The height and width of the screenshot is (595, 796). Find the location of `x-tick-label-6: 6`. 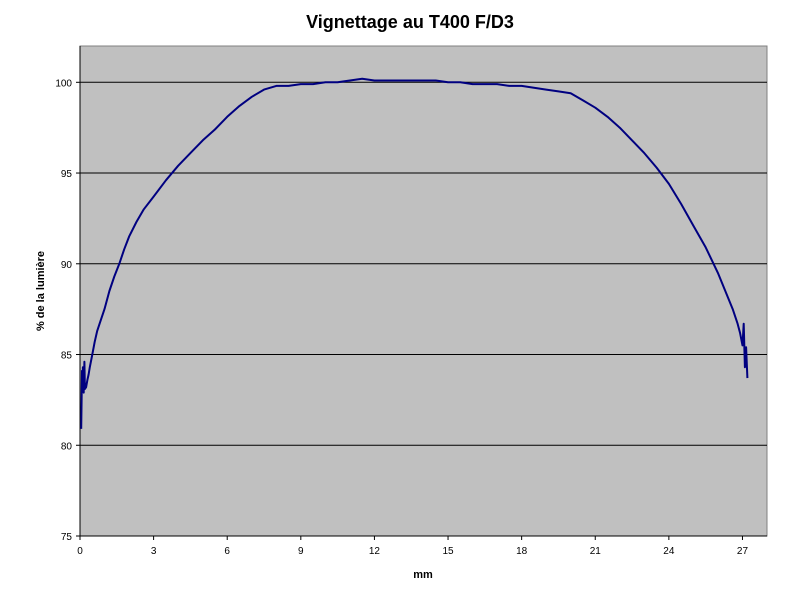

x-tick-label-6: 6 is located at coordinates (227, 551).